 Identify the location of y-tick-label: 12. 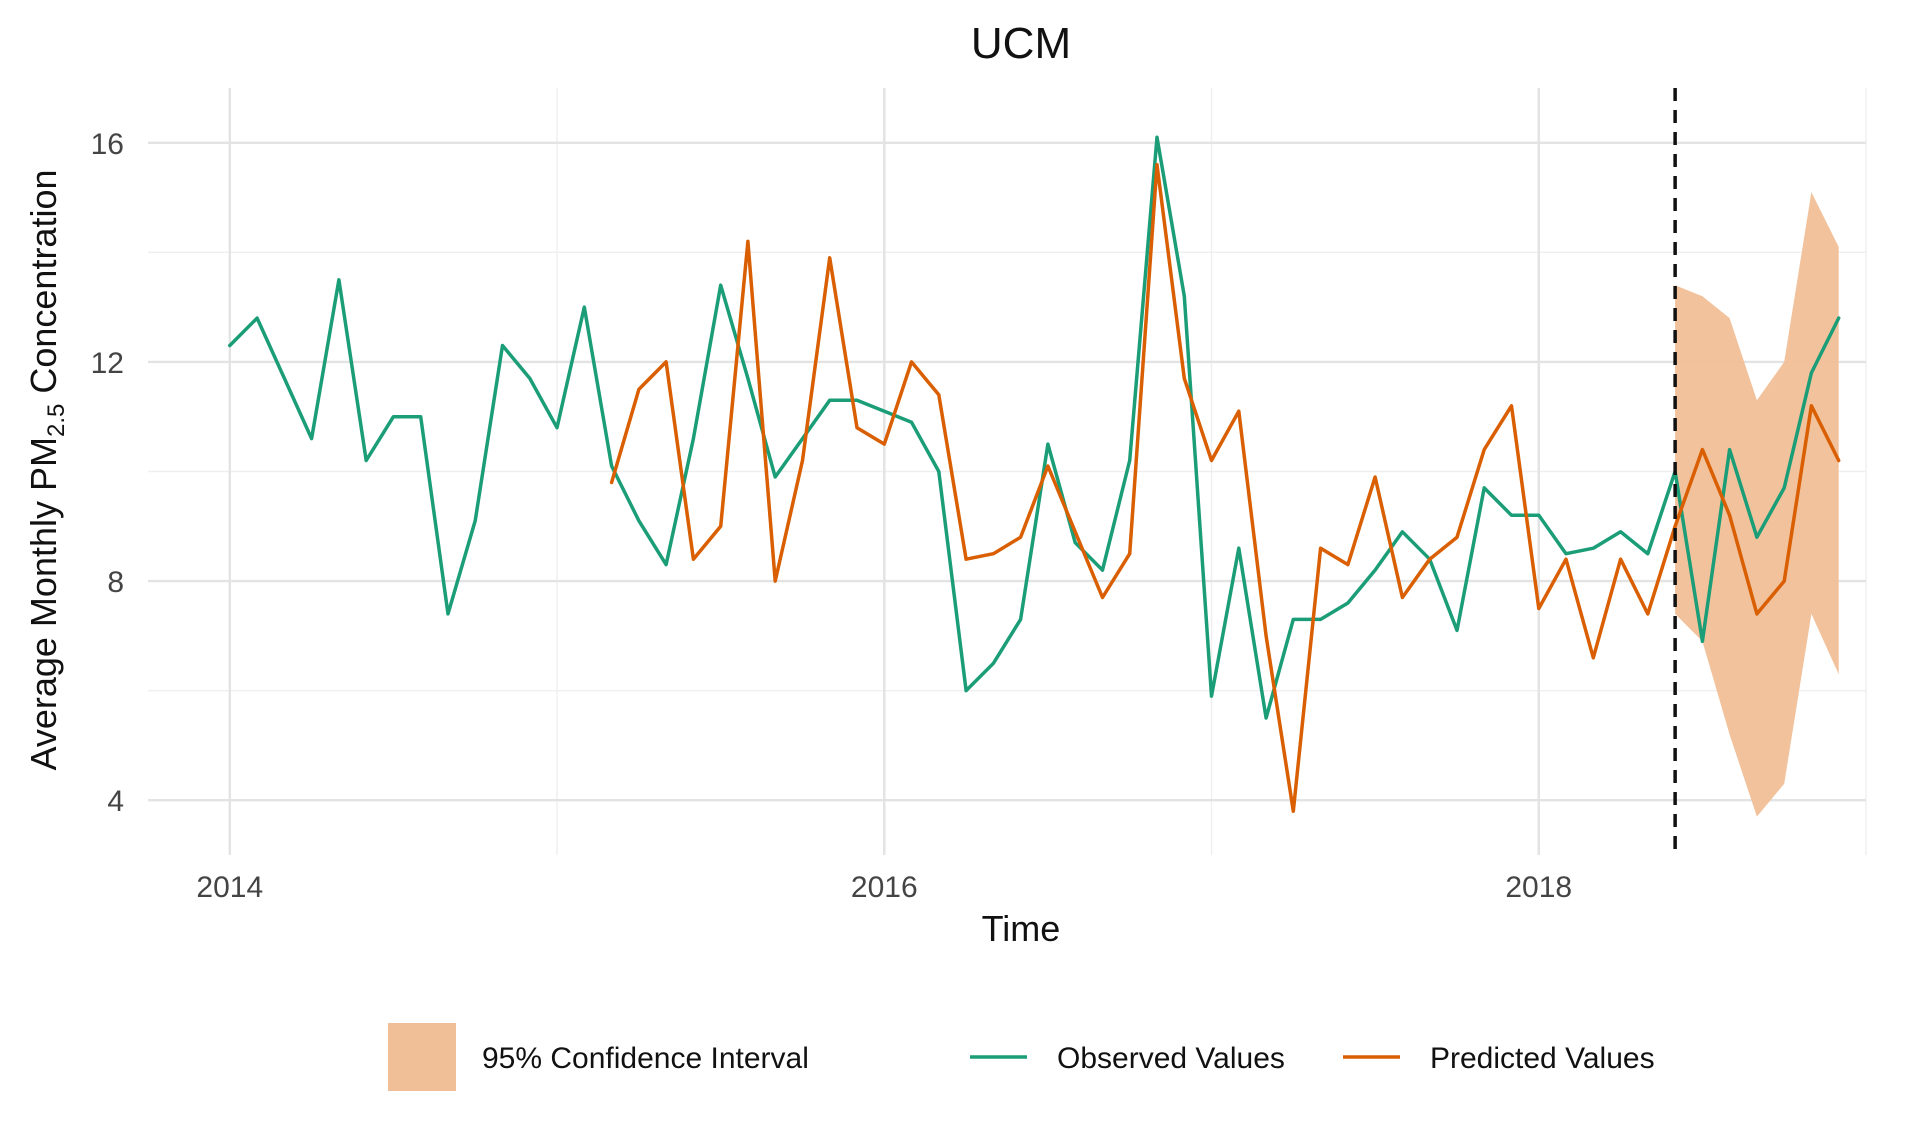
(107, 363).